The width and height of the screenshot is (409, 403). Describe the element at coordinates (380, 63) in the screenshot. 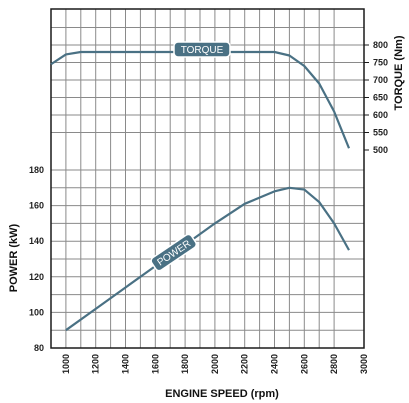

I see `torque-tick-label: 750` at that location.